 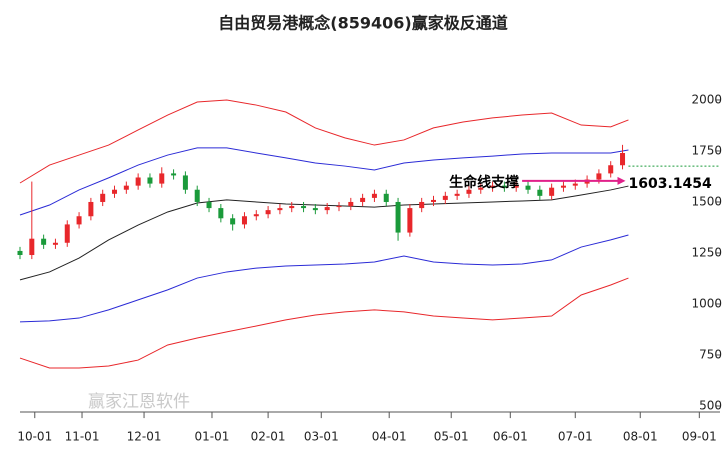 What do you see at coordinates (706, 150) in the screenshot?
I see `y-tick-label: 1750` at bounding box center [706, 150].